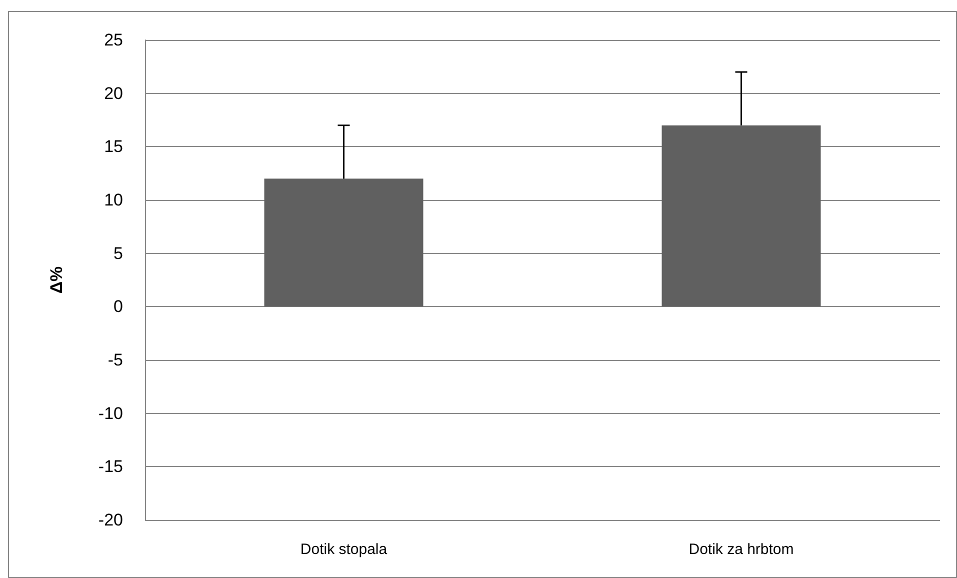 The width and height of the screenshot is (957, 578). What do you see at coordinates (113, 40) in the screenshot?
I see `y-tick-label: 25` at bounding box center [113, 40].